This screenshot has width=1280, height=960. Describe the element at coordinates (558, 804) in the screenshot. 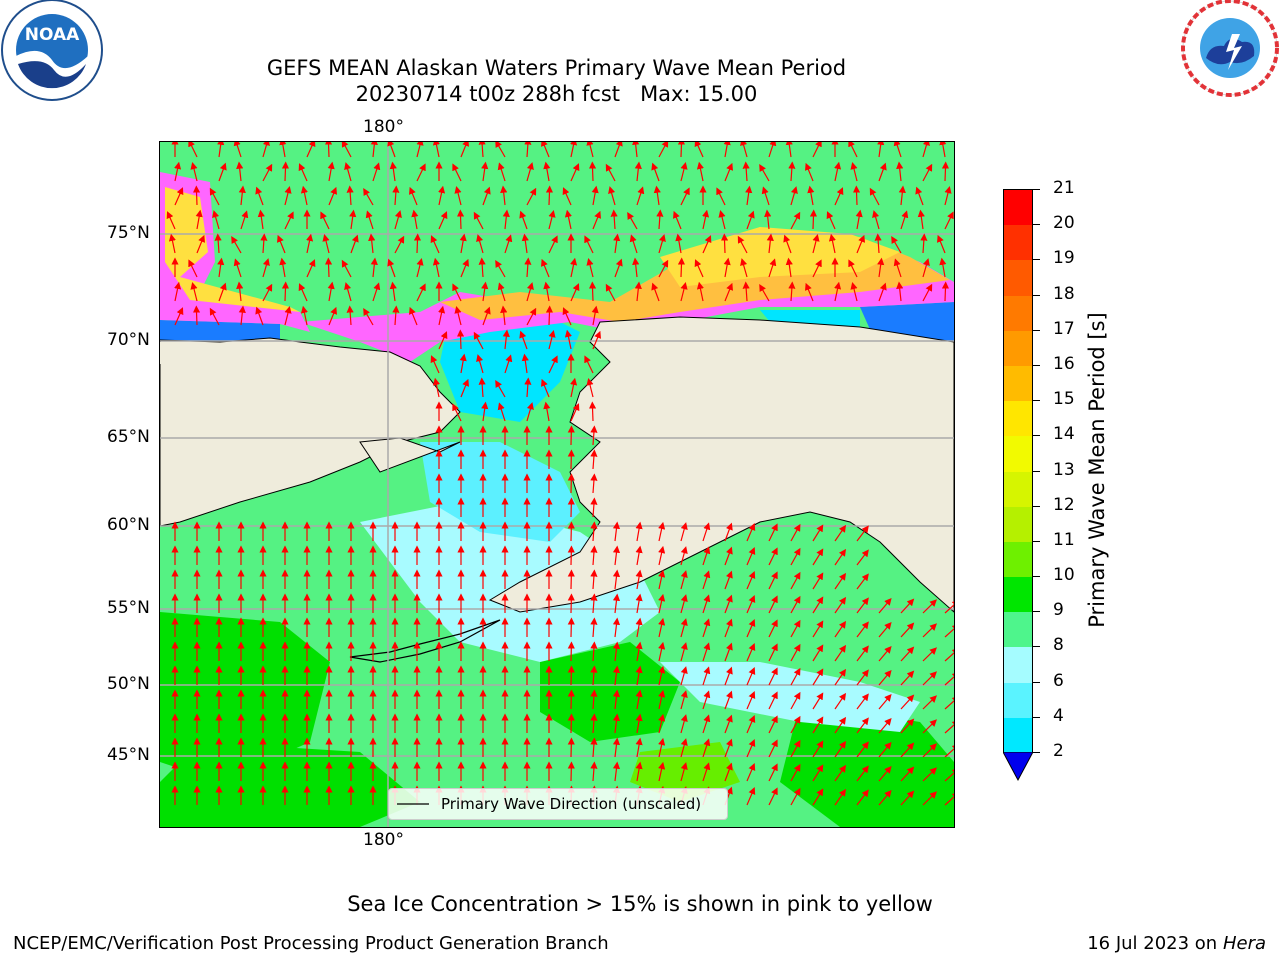

I see `map-legend: Primary Wave Direction (unscaled)` at that location.